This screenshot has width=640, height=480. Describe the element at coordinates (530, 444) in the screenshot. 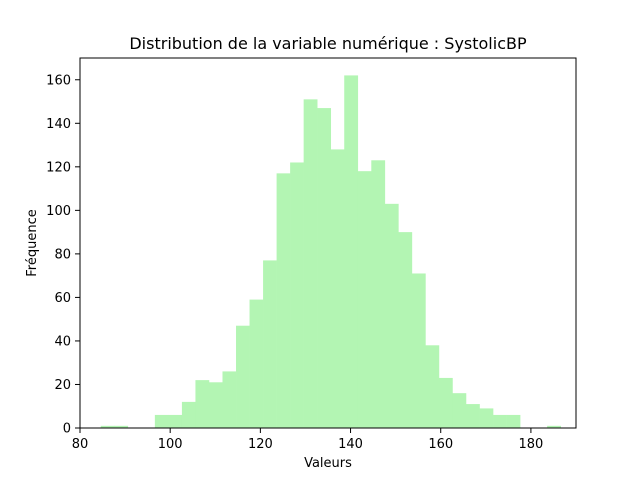

I see `x-tick-label: 180` at that location.